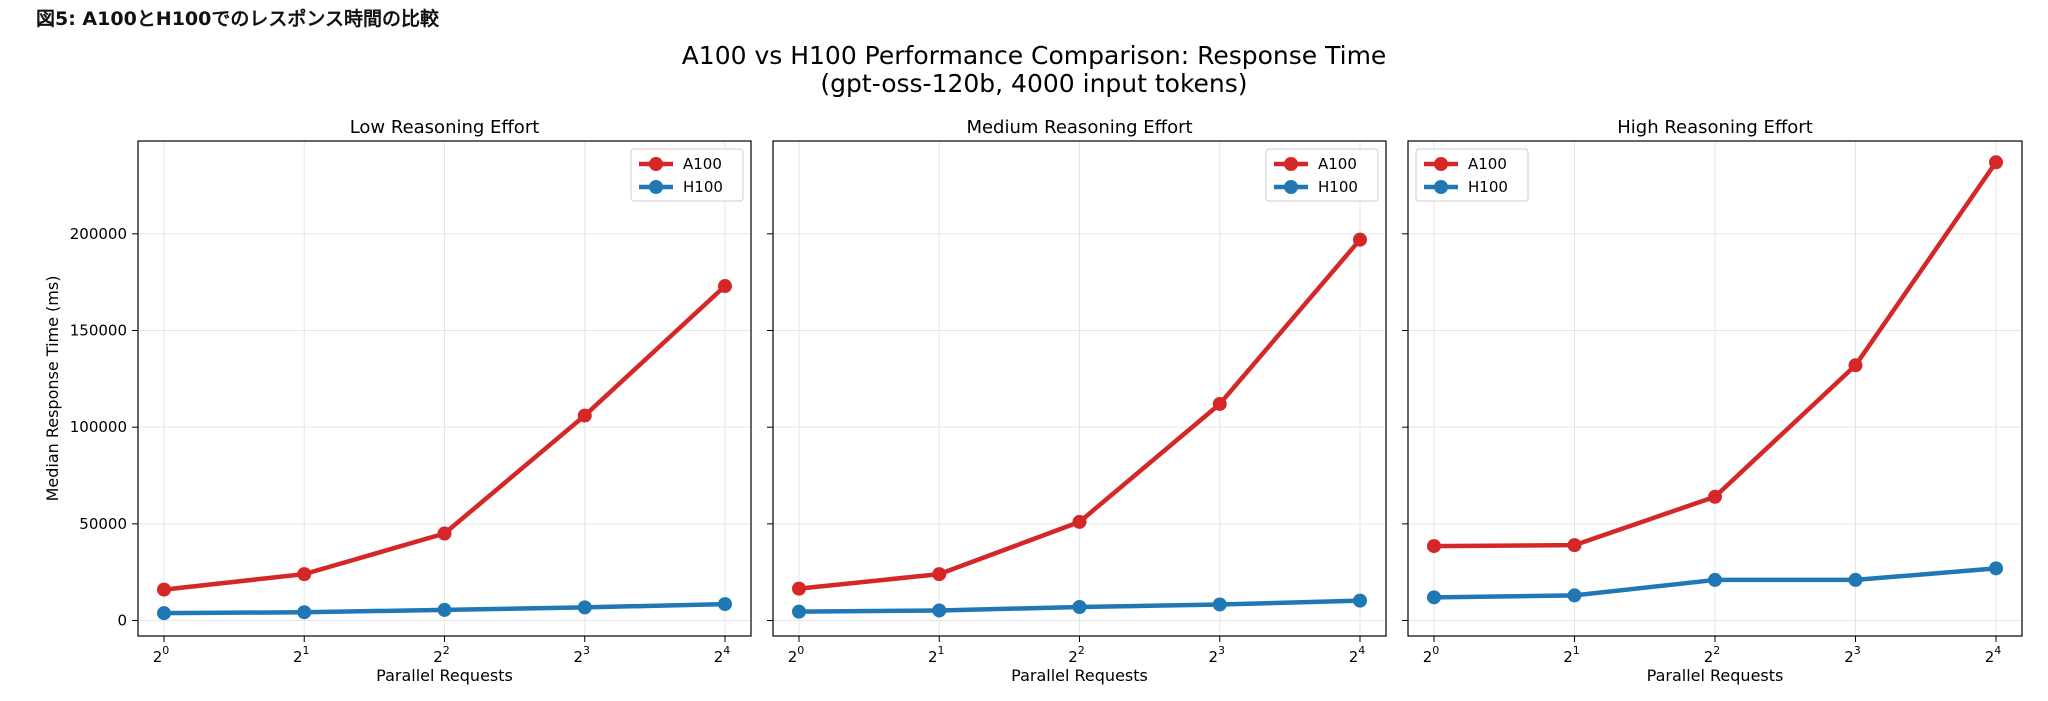  Describe the element at coordinates (1354, 657) in the screenshot. I see `panel-2-x-tick-base-4: 2` at that location.